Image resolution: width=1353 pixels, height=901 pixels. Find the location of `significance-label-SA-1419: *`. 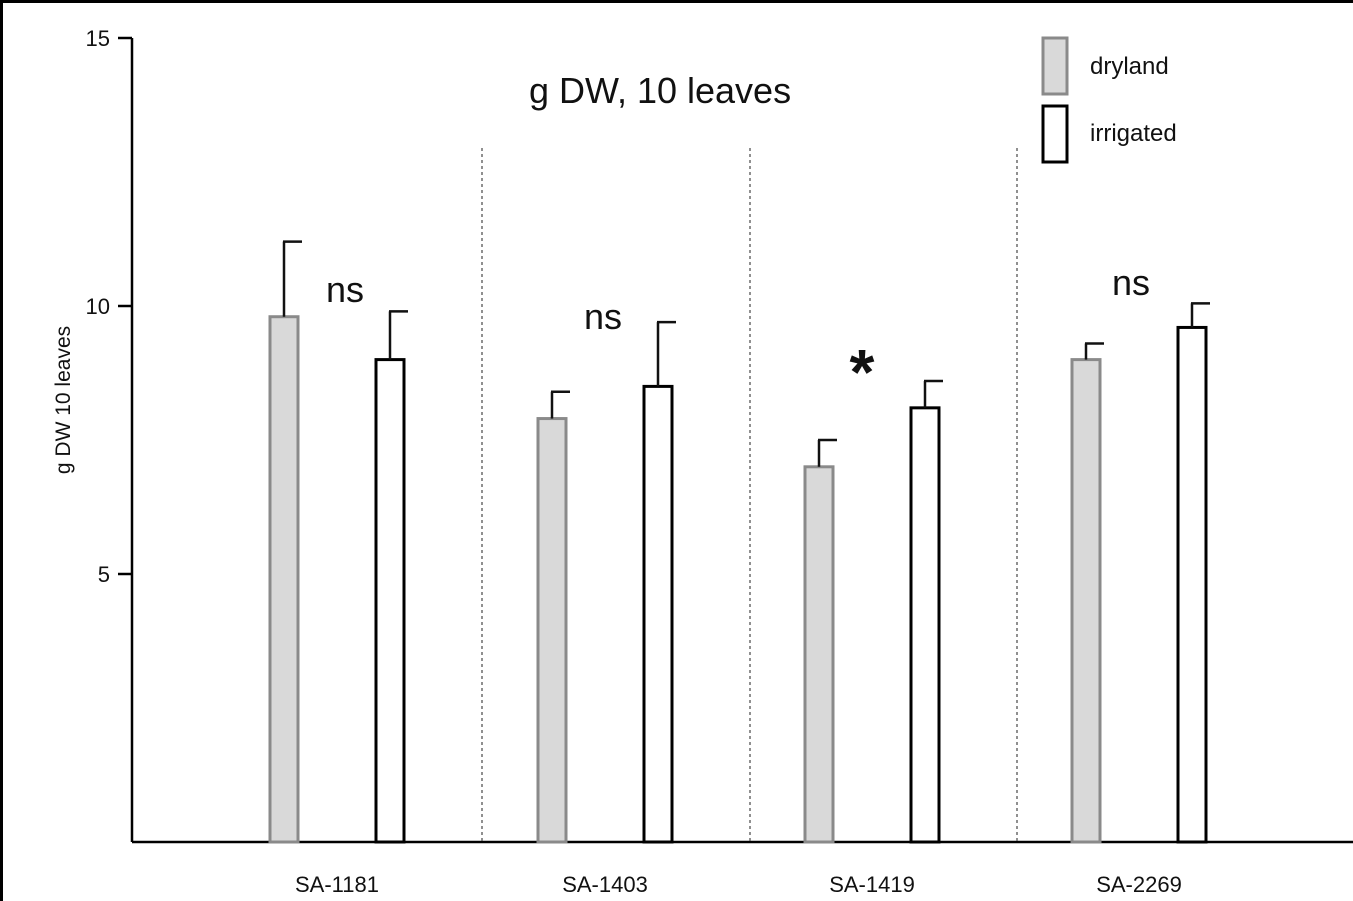

significance-label-SA-1419: * is located at coordinates (862, 372).